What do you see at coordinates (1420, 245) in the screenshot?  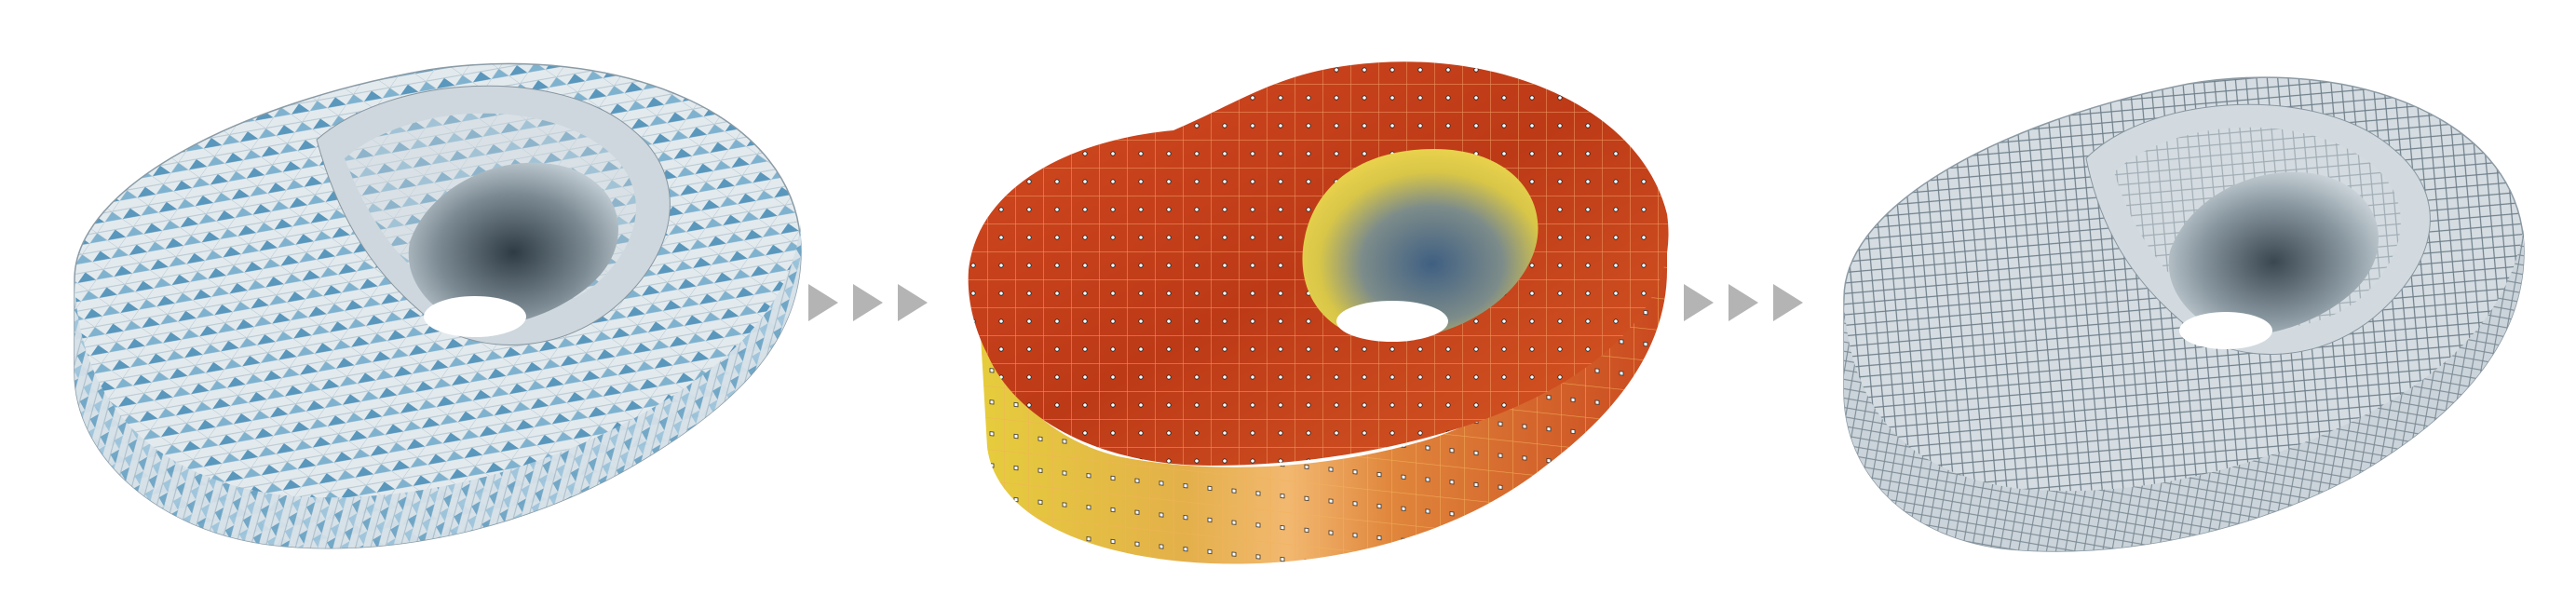 I see `mesh-inner-hole` at bounding box center [1420, 245].